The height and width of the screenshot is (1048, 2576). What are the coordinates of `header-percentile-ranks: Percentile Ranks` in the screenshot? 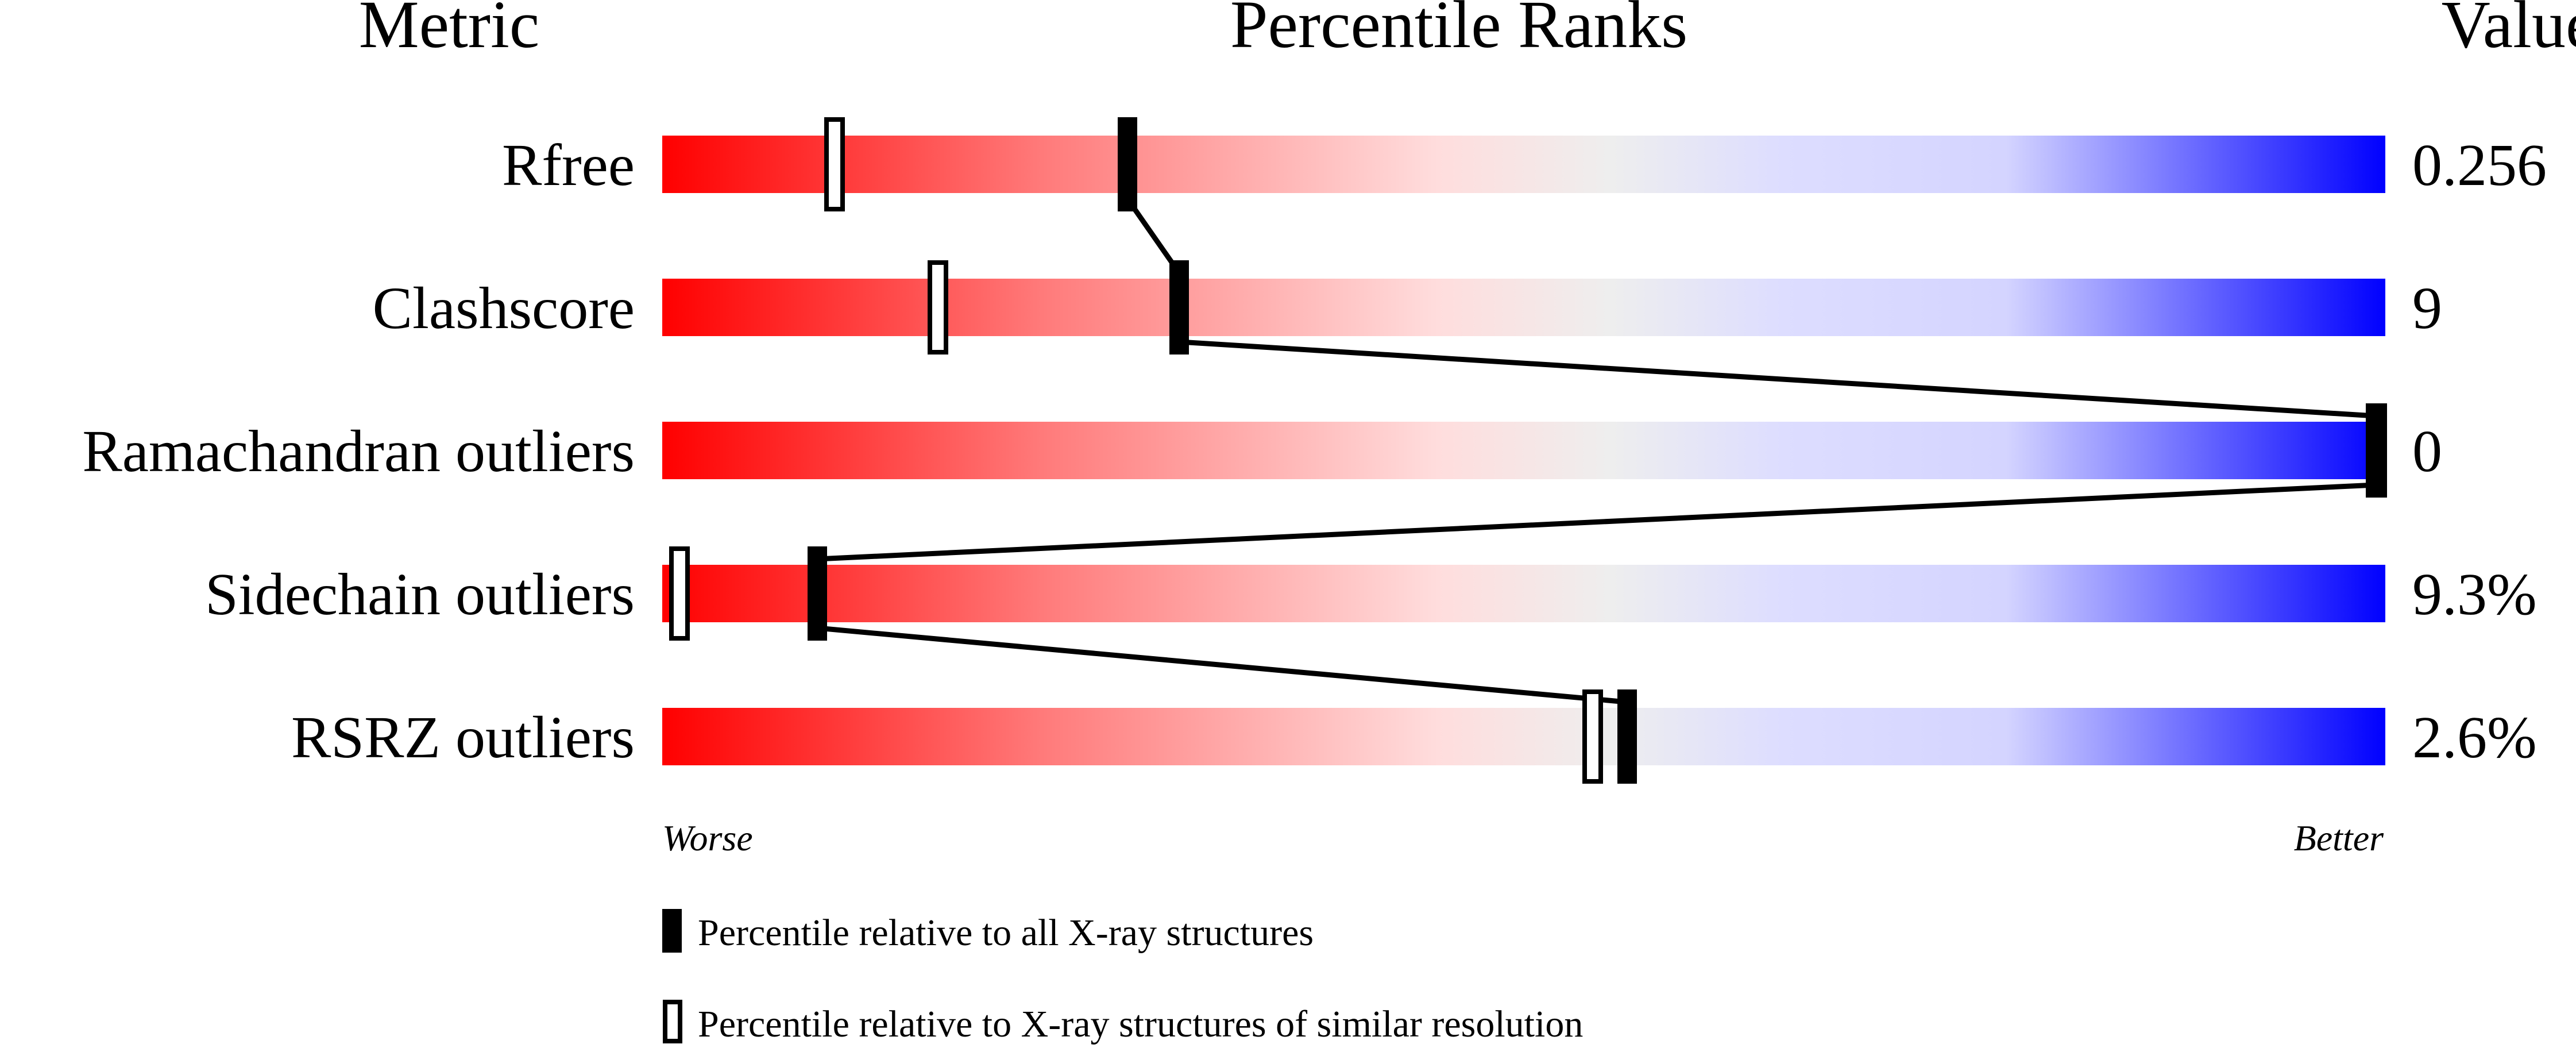 It's located at (1458, 31).